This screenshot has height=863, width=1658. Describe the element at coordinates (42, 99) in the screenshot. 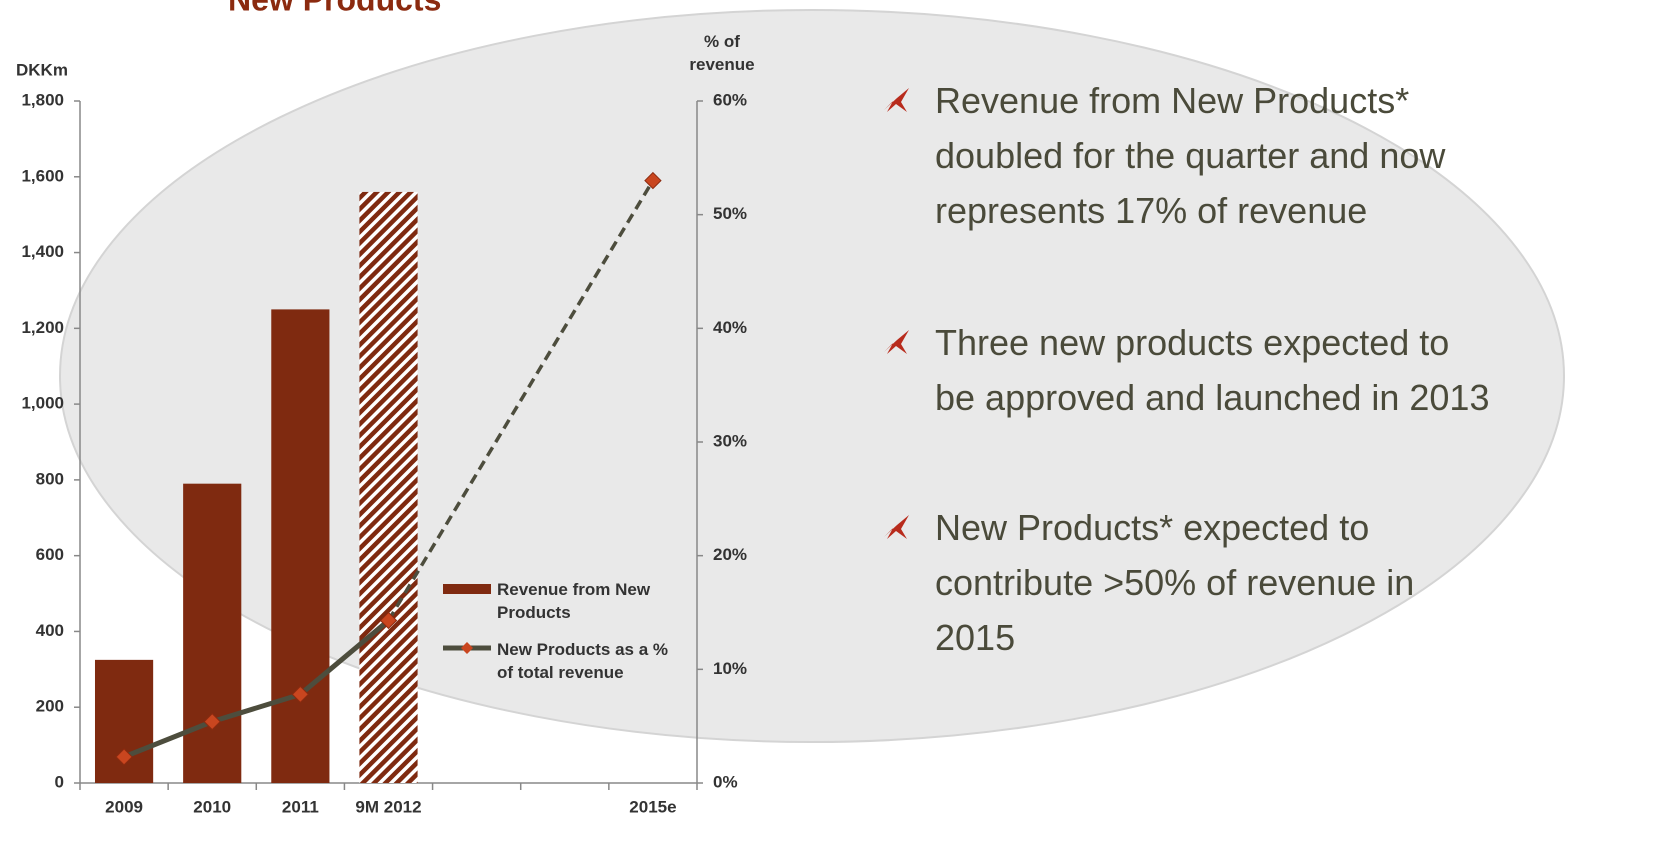

I see `y-tick-label: 1,800` at that location.